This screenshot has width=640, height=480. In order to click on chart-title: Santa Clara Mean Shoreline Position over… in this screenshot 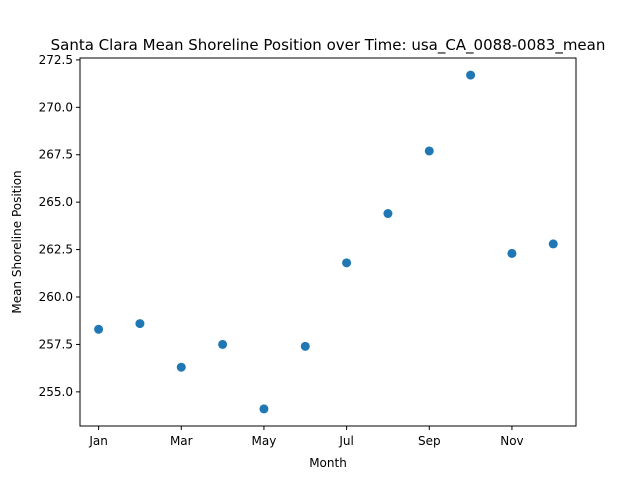, I will do `click(328, 45)`.